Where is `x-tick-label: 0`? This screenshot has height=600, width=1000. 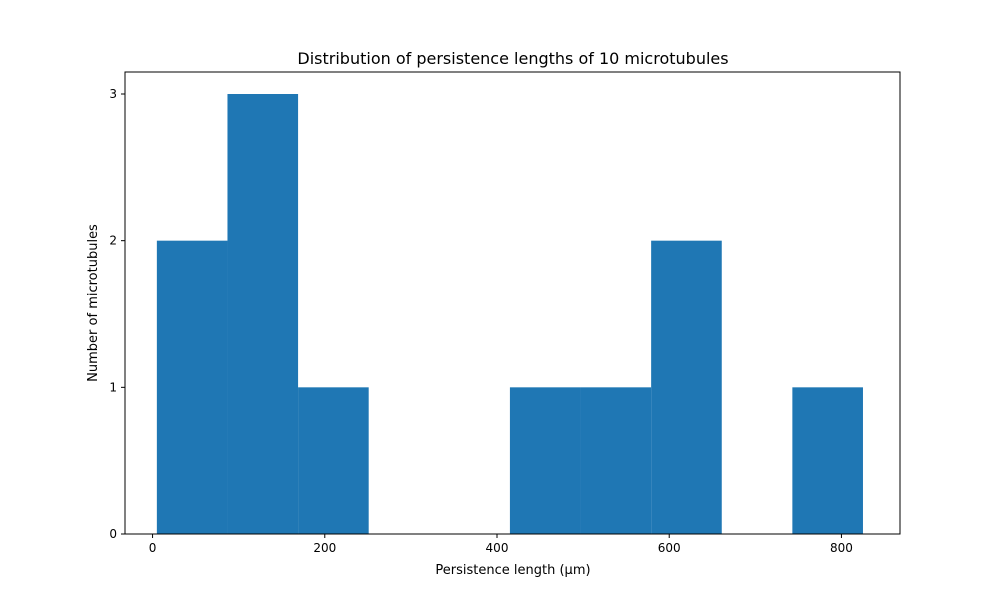 x-tick-label: 0 is located at coordinates (153, 548).